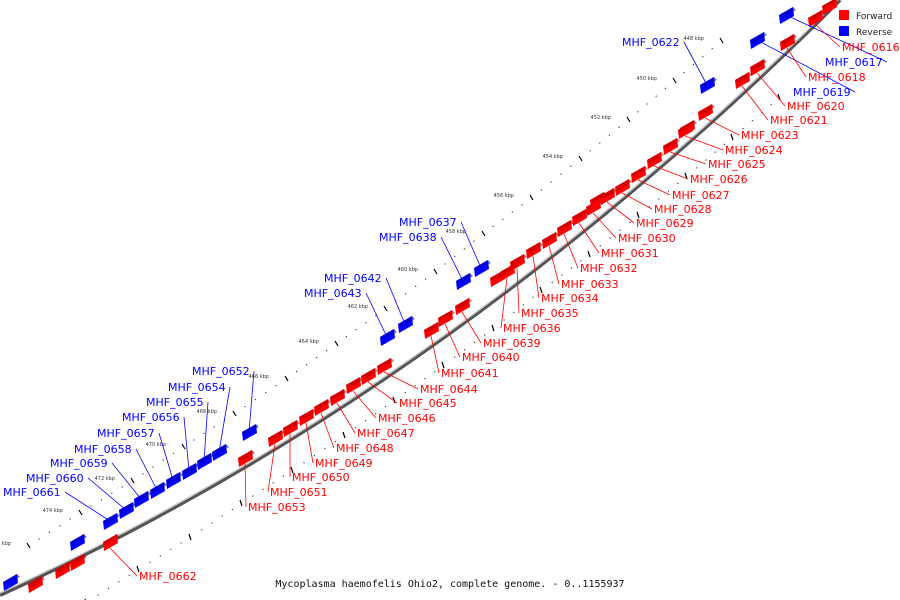 The width and height of the screenshot is (900, 600). I want to click on legend-forward-label: Forward, so click(874, 17).